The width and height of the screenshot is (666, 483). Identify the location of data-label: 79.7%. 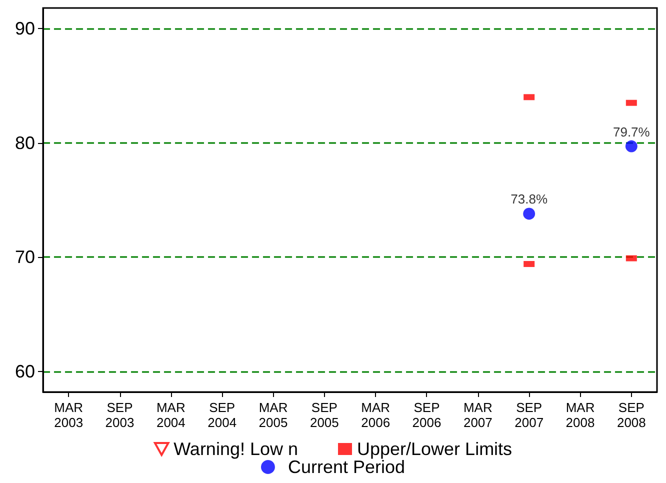
(631, 132).